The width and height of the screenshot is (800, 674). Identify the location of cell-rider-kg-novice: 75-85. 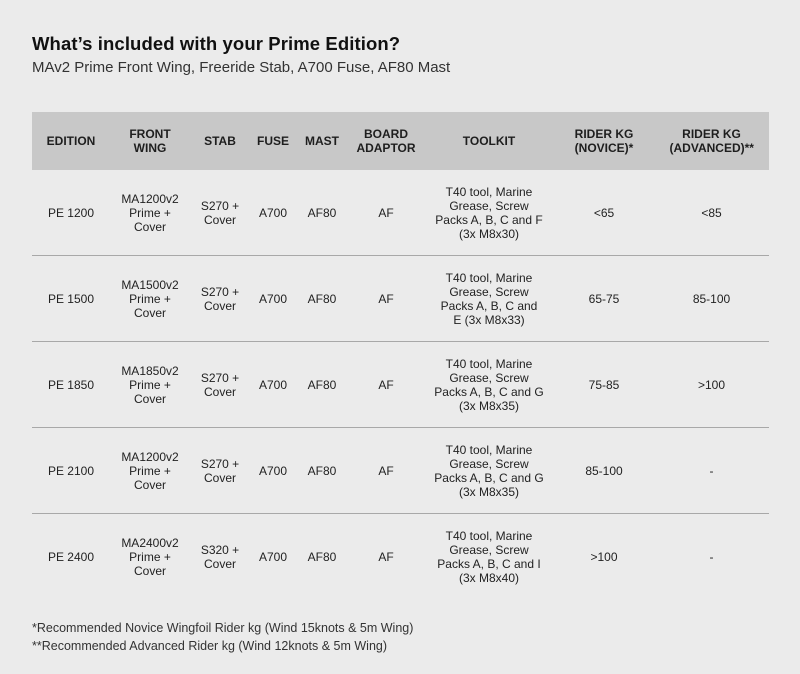
(604, 384).